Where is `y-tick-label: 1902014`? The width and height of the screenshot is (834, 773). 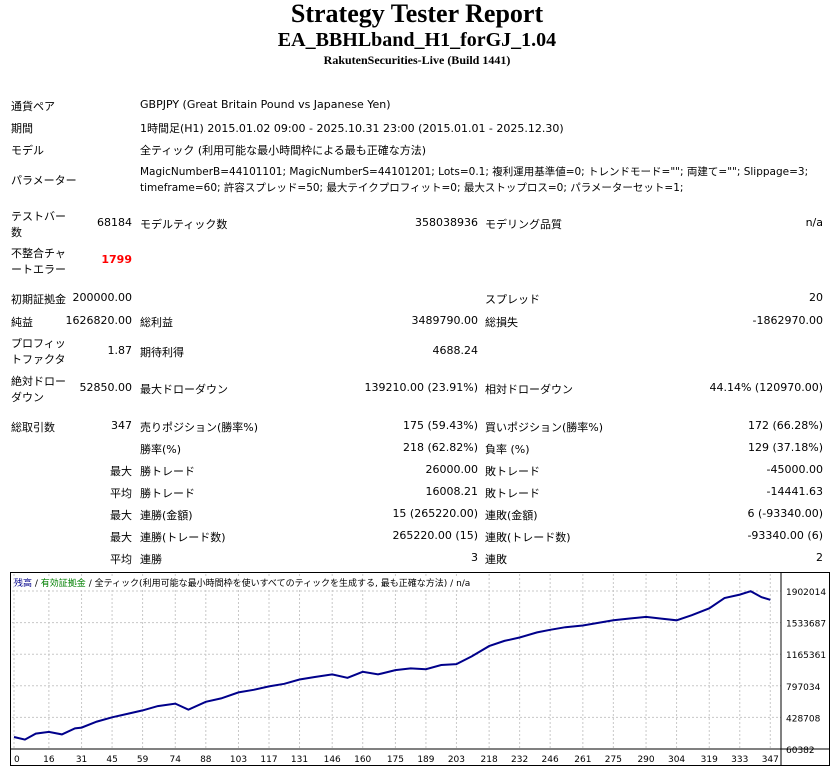
y-tick-label: 1902014 is located at coordinates (806, 593).